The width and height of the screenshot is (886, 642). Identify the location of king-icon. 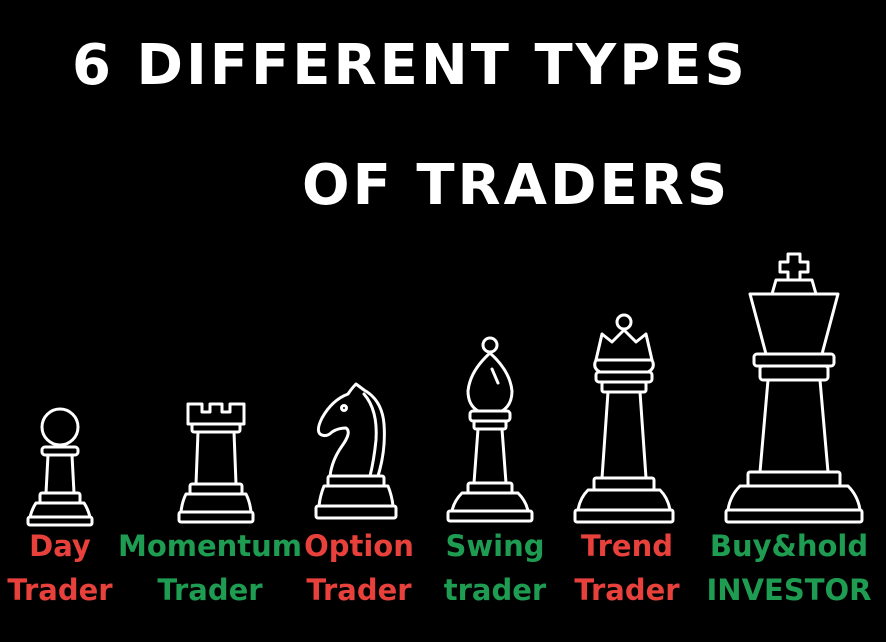
(794, 388).